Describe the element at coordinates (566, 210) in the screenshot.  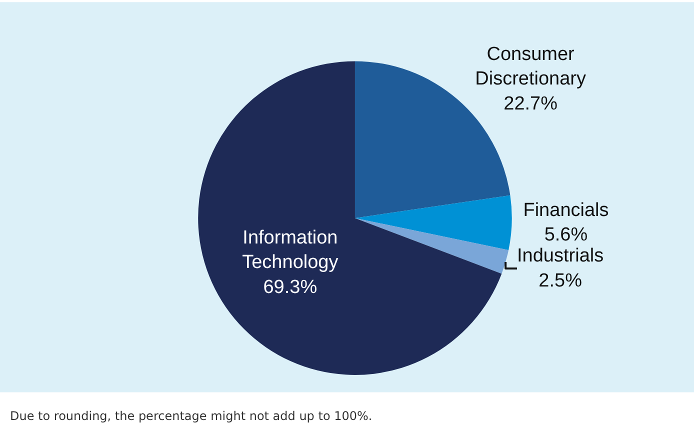
I see `slice-label: Financials` at that location.